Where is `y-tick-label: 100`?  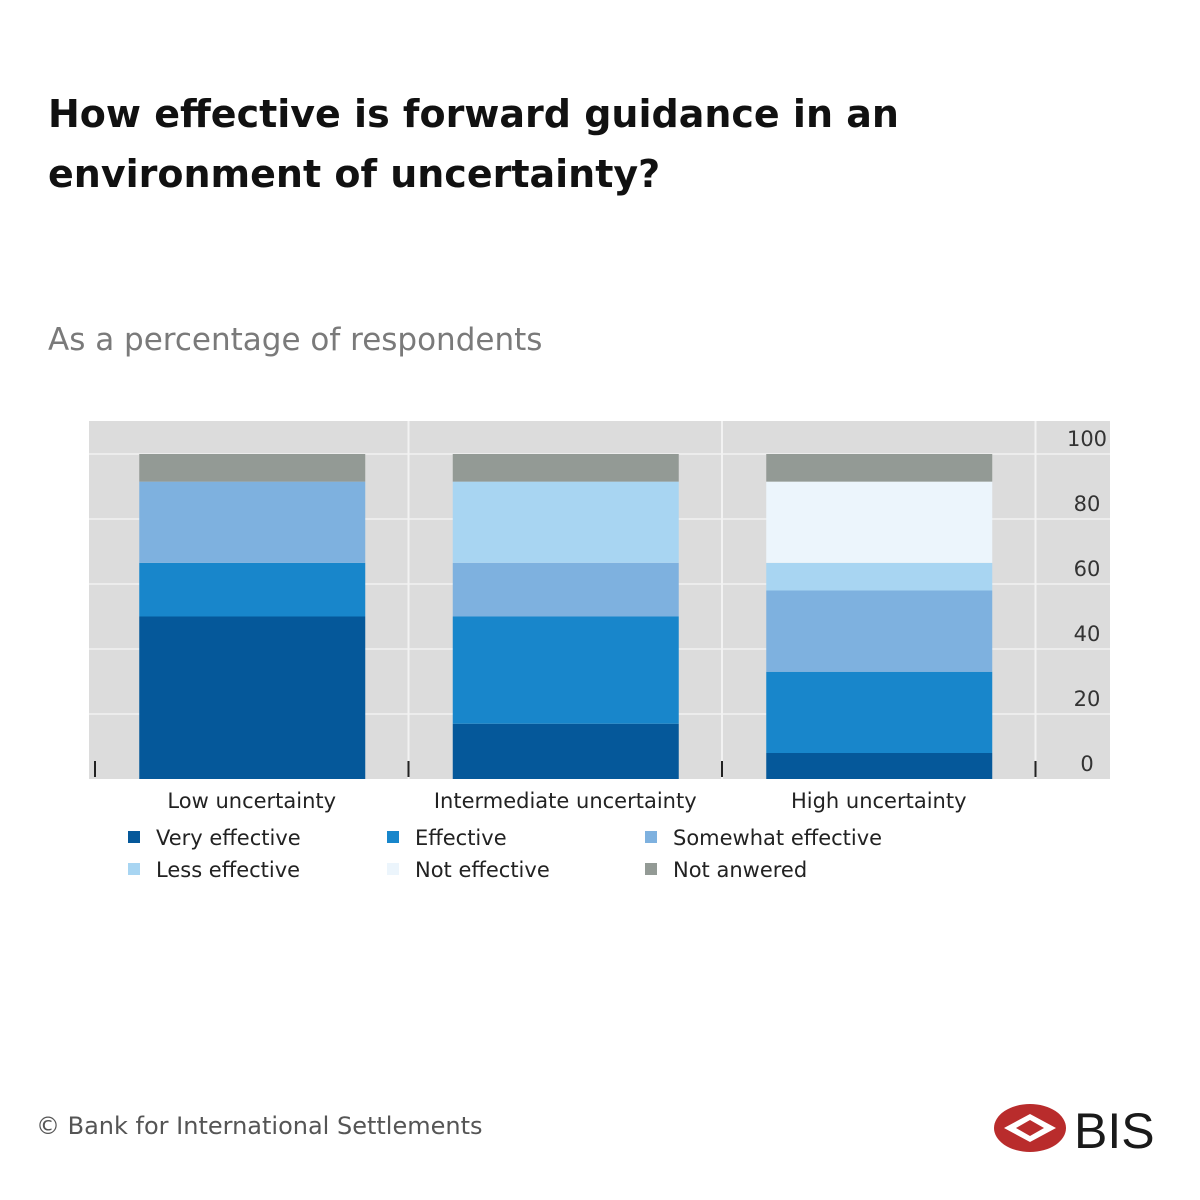
y-tick-label: 100 is located at coordinates (1087, 439).